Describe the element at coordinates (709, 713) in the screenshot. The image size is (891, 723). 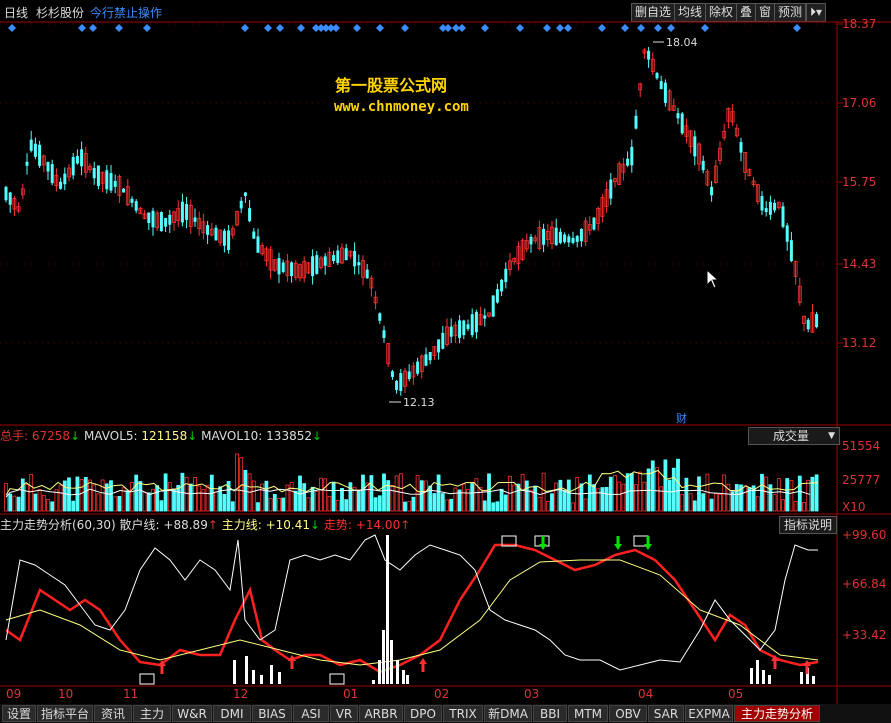
I see `tab-expma: EXPMA` at that location.